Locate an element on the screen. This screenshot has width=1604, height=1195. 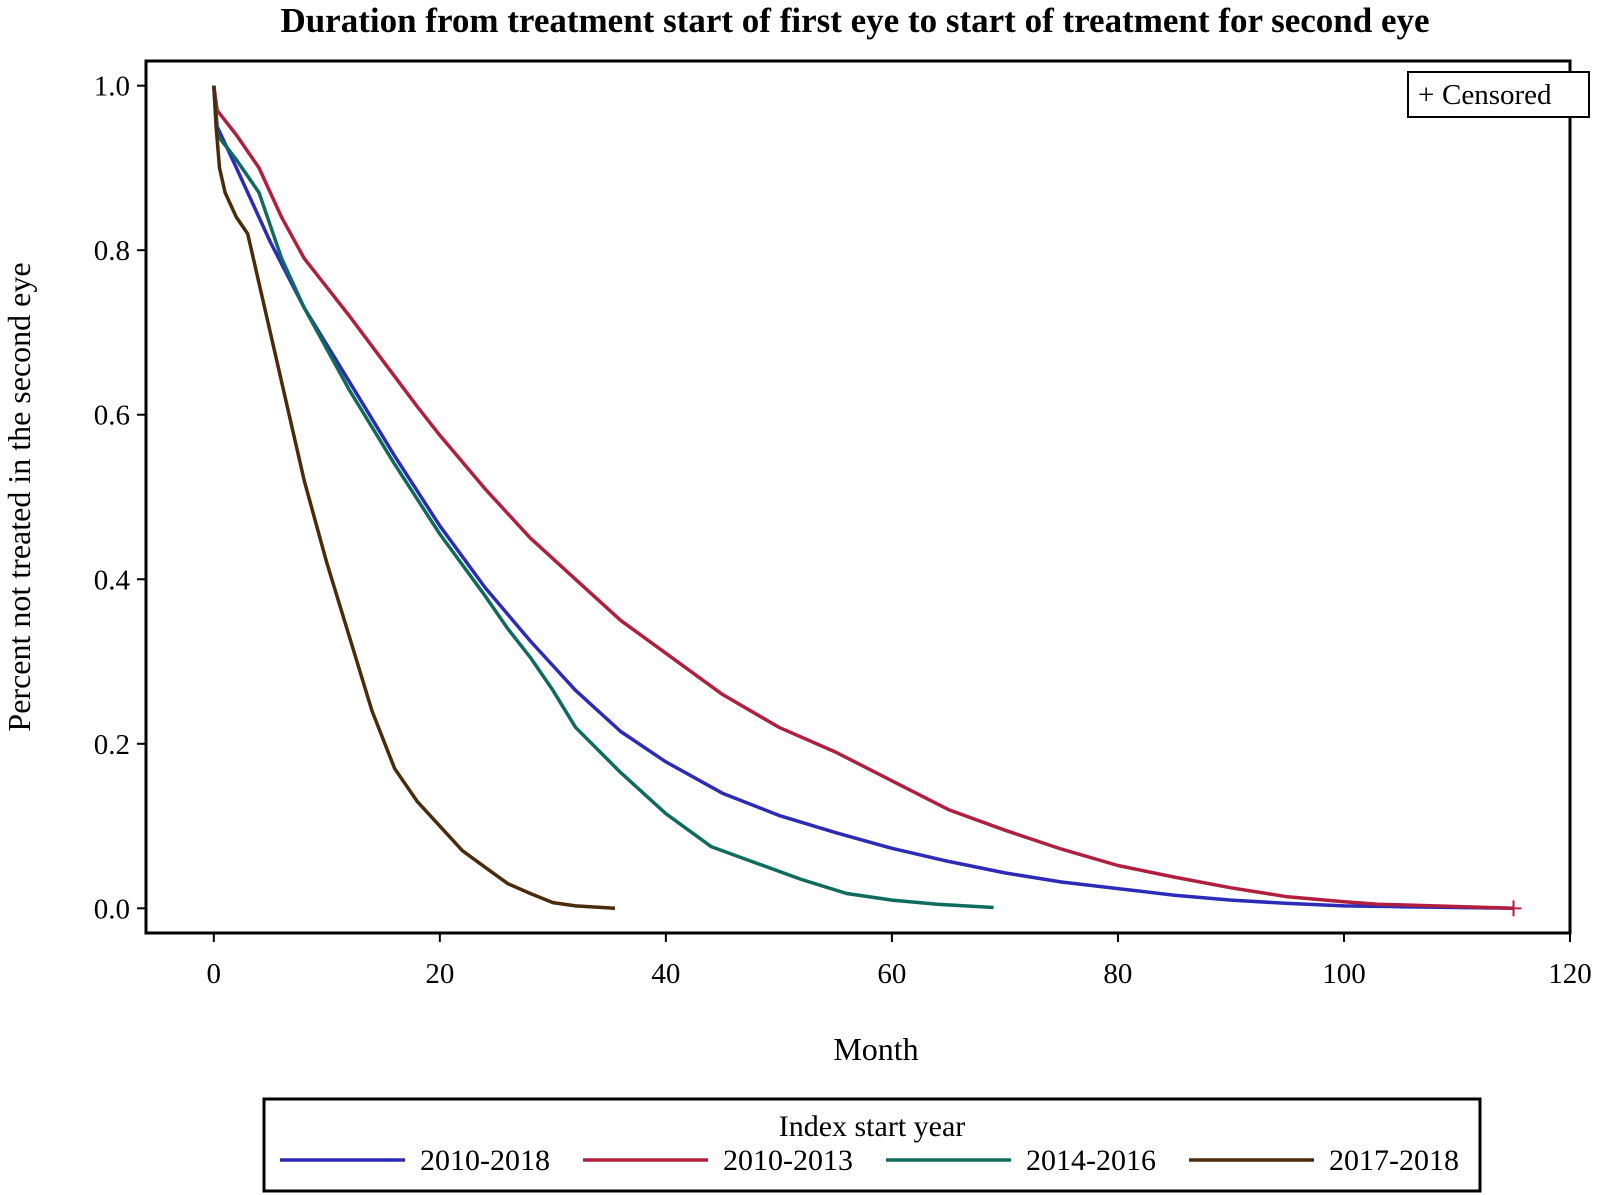
y-tick-label: 0.2 is located at coordinates (112, 745).